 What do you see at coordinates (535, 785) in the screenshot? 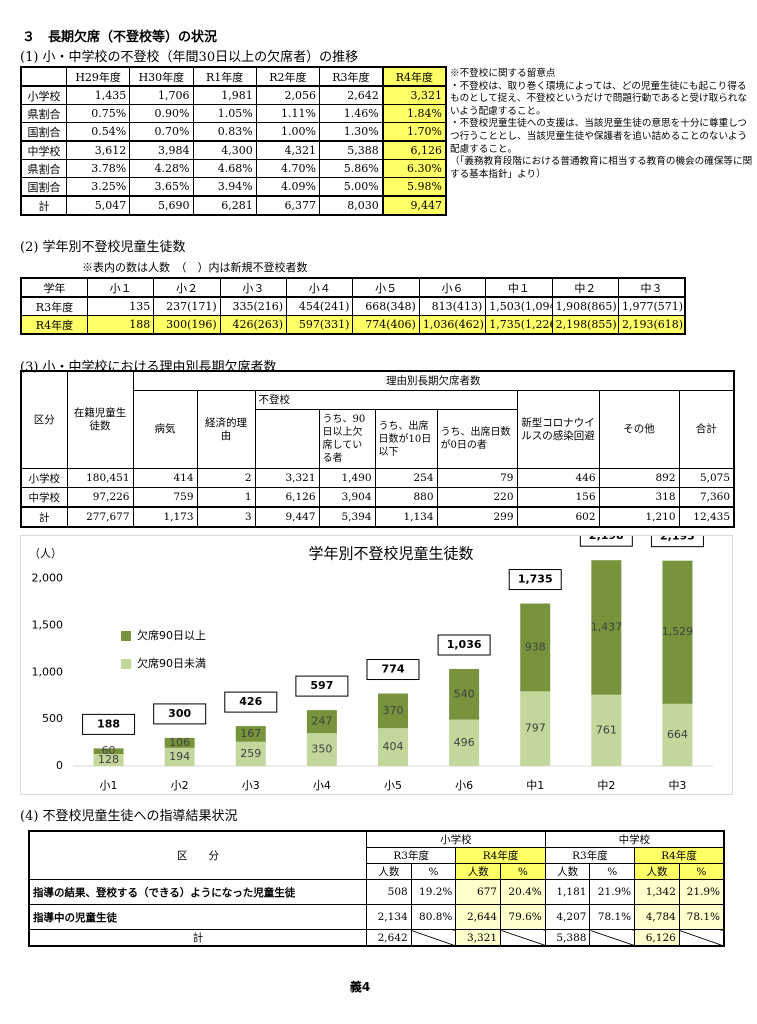
I see `x-tick-label: 中1` at bounding box center [535, 785].